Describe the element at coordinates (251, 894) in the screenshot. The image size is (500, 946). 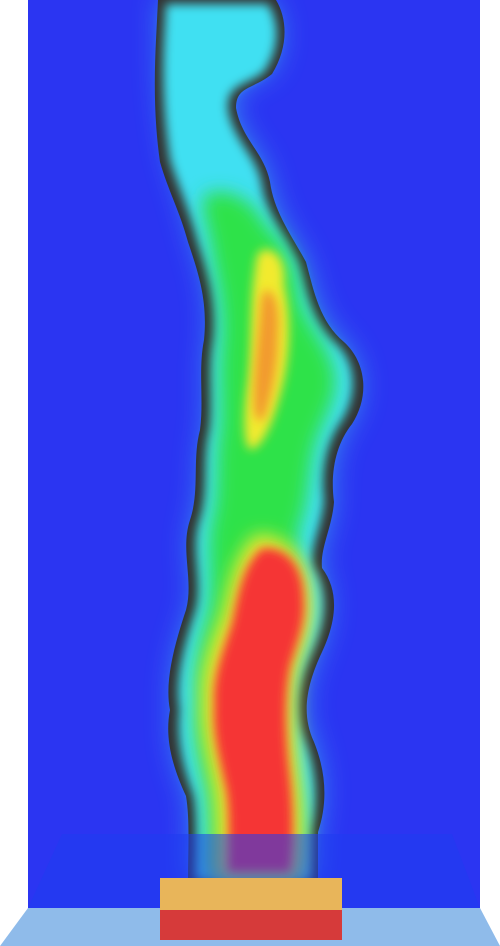
I see `heat-source-top` at that location.